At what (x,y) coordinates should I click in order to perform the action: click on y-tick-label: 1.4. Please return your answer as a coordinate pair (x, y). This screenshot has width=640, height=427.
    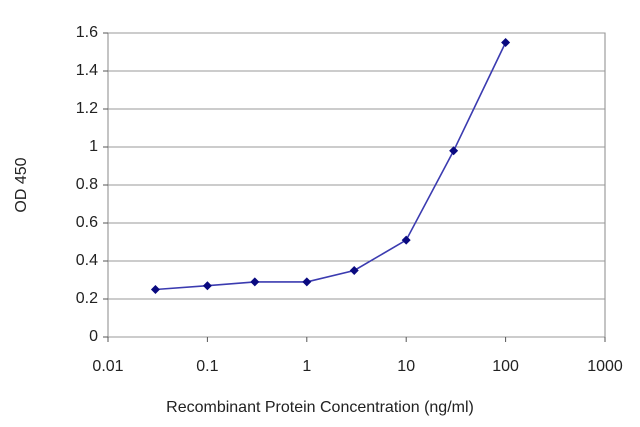
    Looking at the image, I should click on (87, 70).